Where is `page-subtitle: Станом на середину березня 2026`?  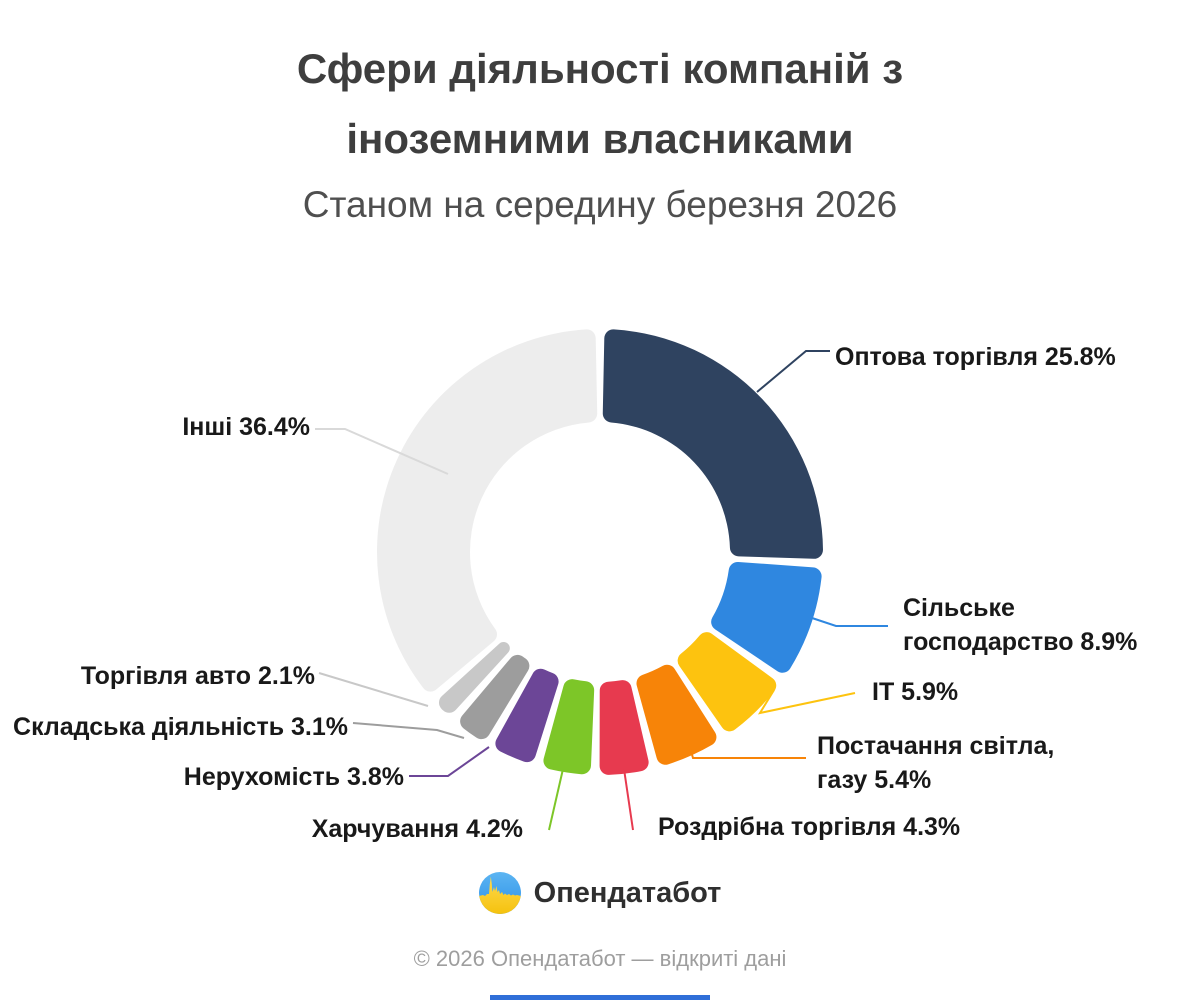
page-subtitle: Станом на середину березня 2026 is located at coordinates (600, 204).